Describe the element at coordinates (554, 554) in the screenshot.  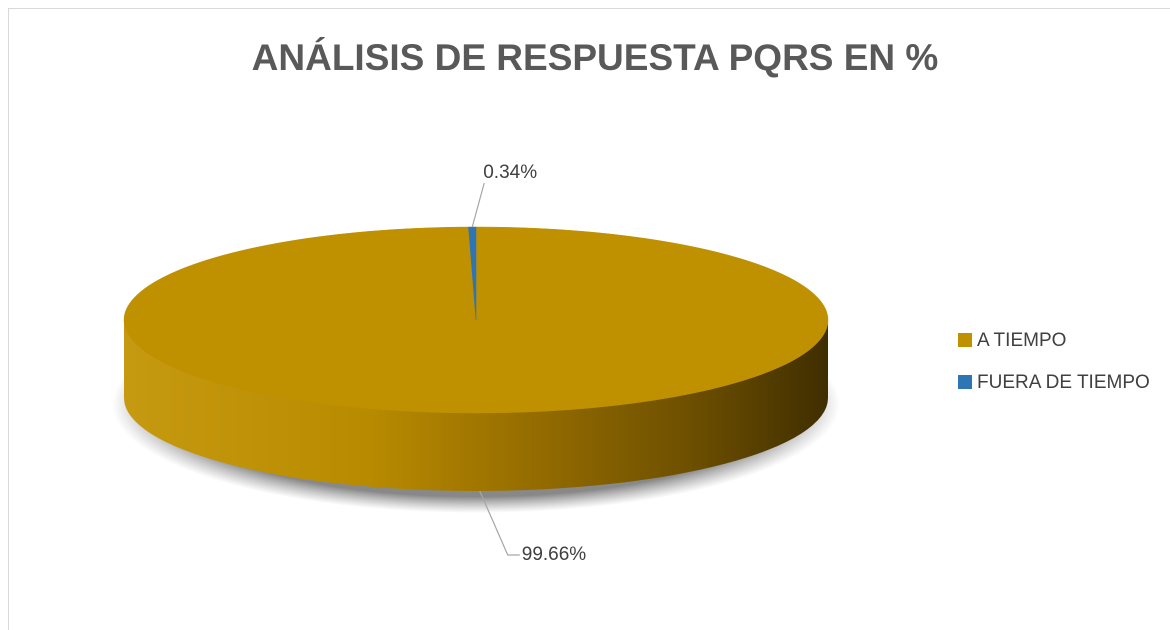
I see `data-label: 99.66%` at that location.